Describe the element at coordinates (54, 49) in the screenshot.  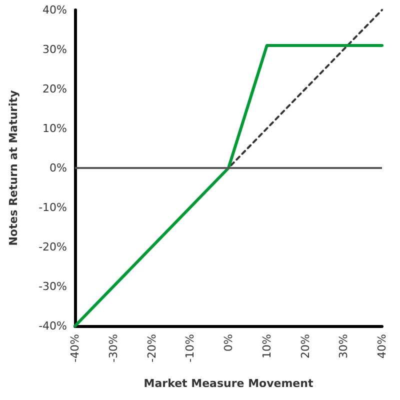
I see `y-tick-label: 30%` at that location.